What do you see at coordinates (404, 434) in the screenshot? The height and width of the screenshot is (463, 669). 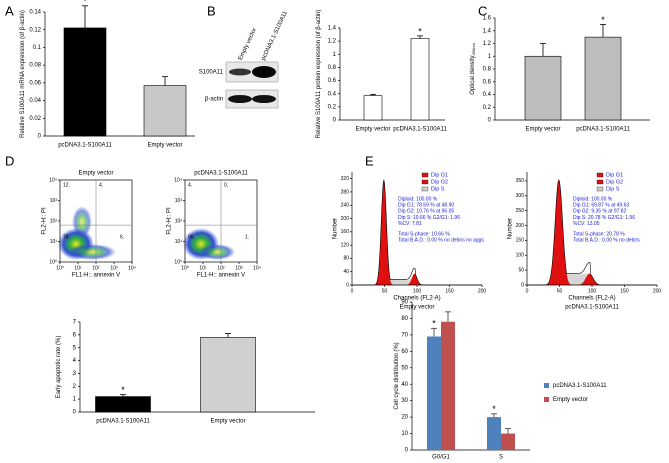 I see `y-tick-label: 10` at bounding box center [404, 434].